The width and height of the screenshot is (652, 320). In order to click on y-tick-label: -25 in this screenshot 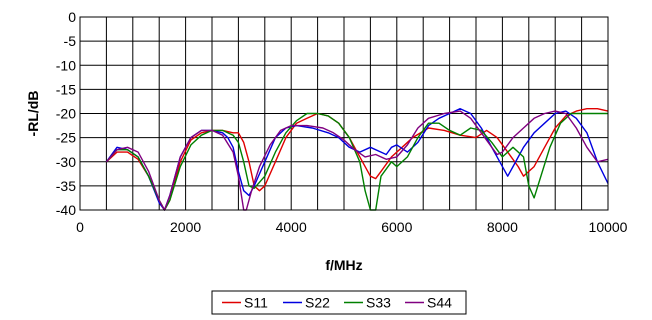, I will do `click(66, 138)`.